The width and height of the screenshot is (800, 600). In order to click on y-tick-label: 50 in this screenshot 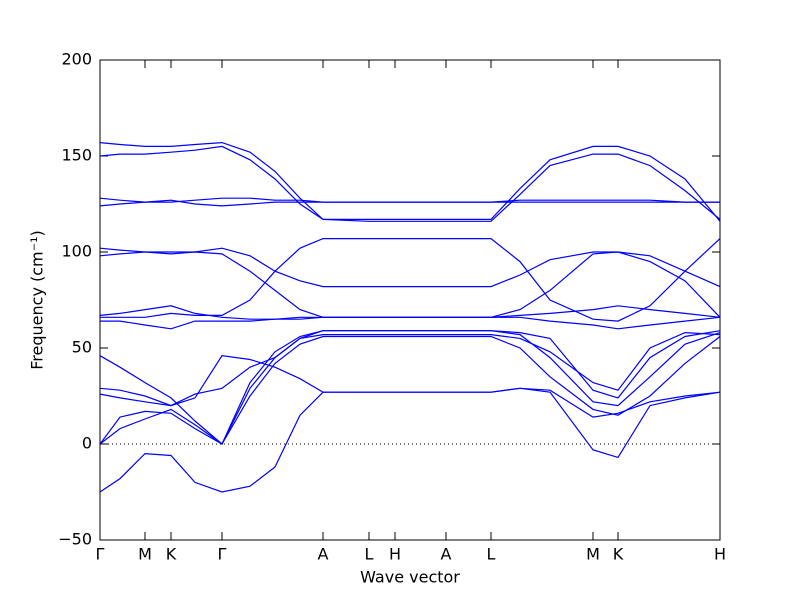, I will do `click(82, 347)`.